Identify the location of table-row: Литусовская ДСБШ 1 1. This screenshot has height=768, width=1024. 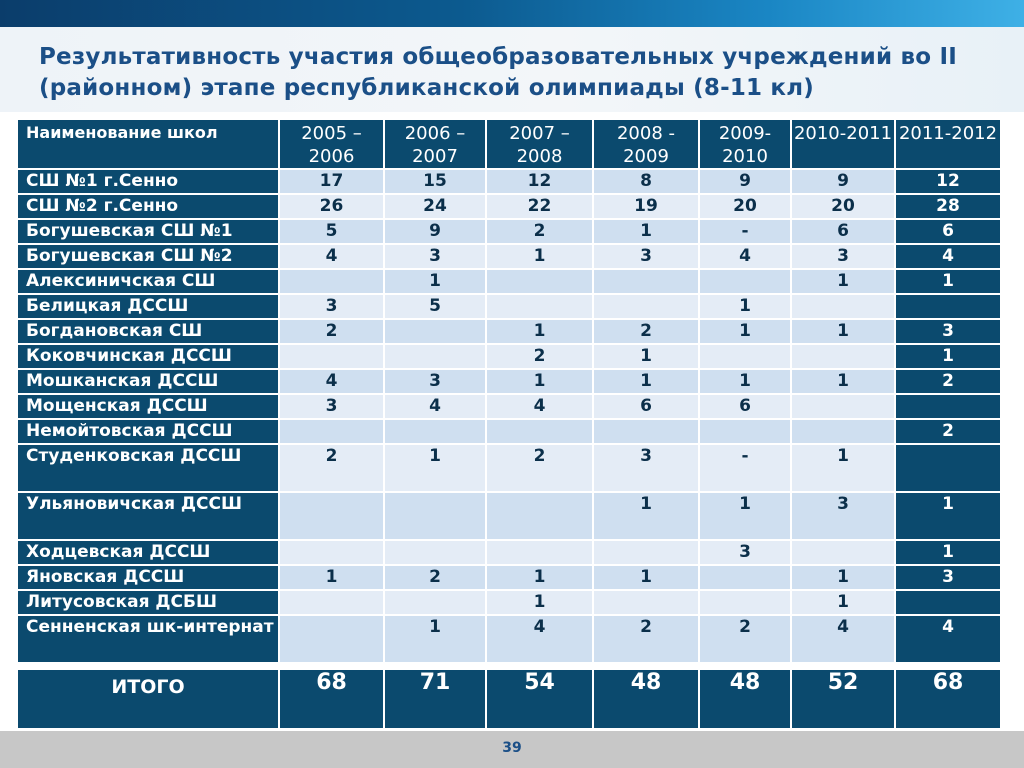
(509, 602).